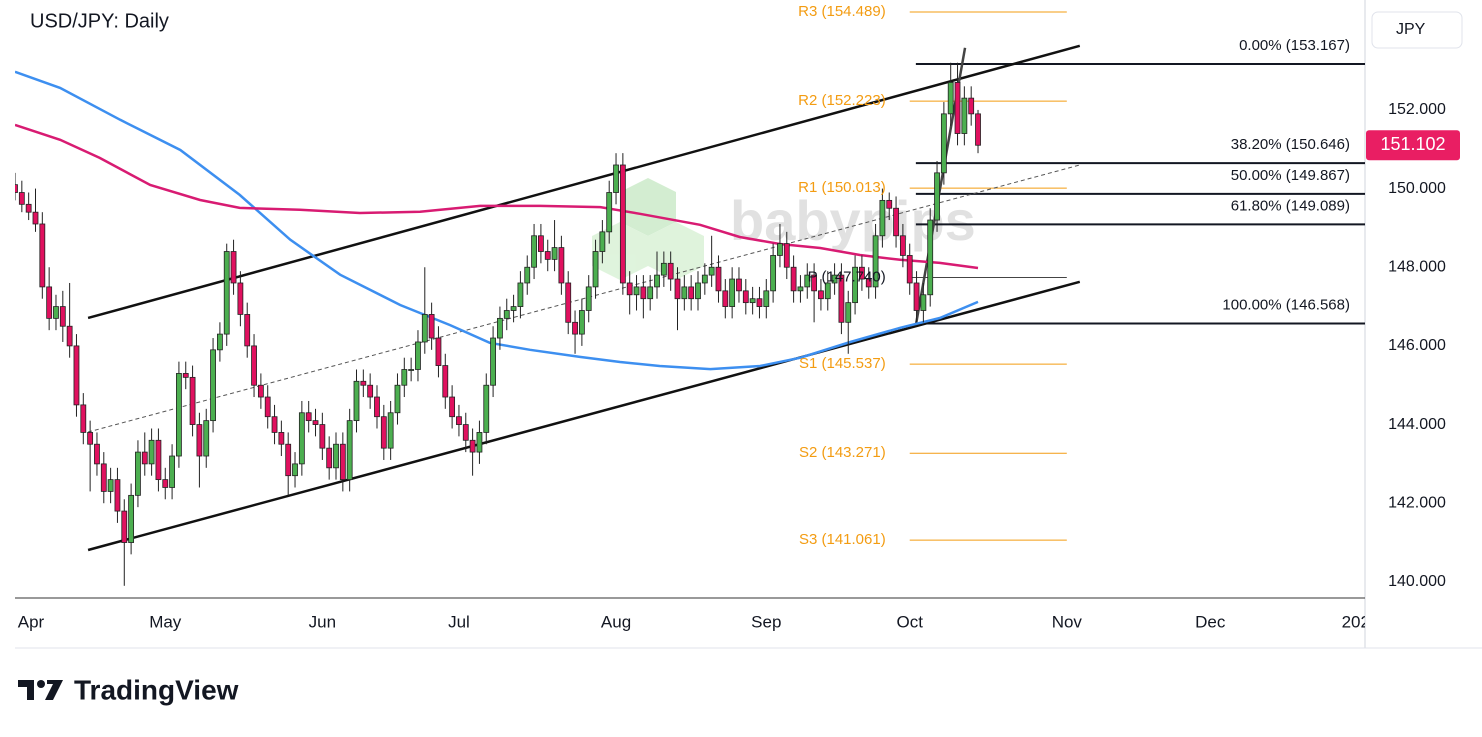 The image size is (1482, 737). I want to click on fib-label: 61.80% (149.089), so click(1290, 205).